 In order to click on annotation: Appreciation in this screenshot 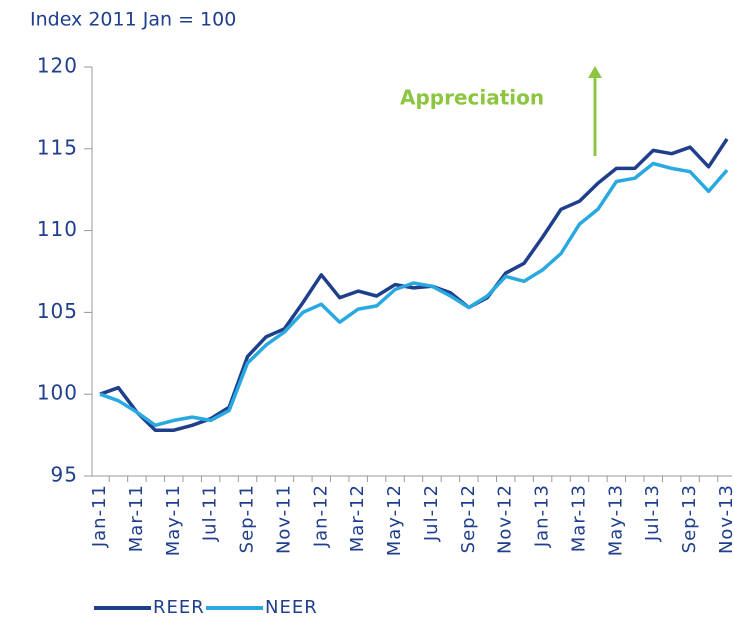, I will do `click(472, 98)`.